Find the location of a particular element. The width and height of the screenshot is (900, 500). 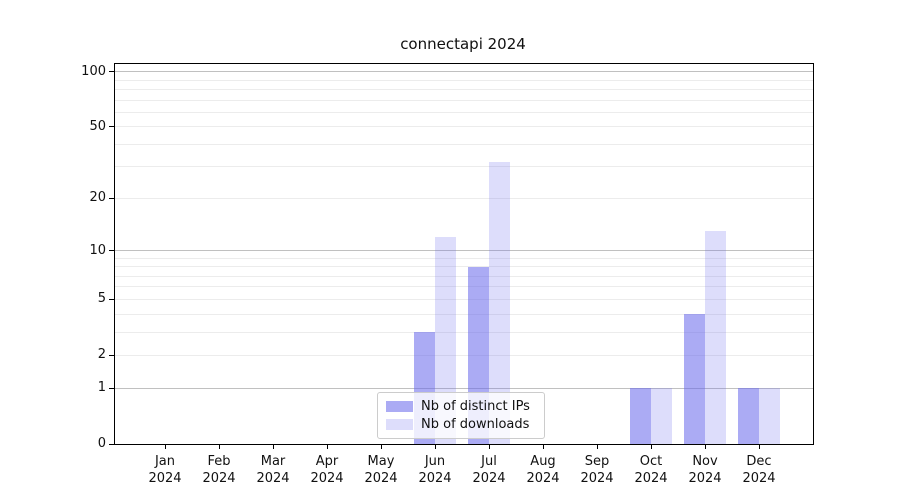

bar-downloads-oct is located at coordinates (661, 416).